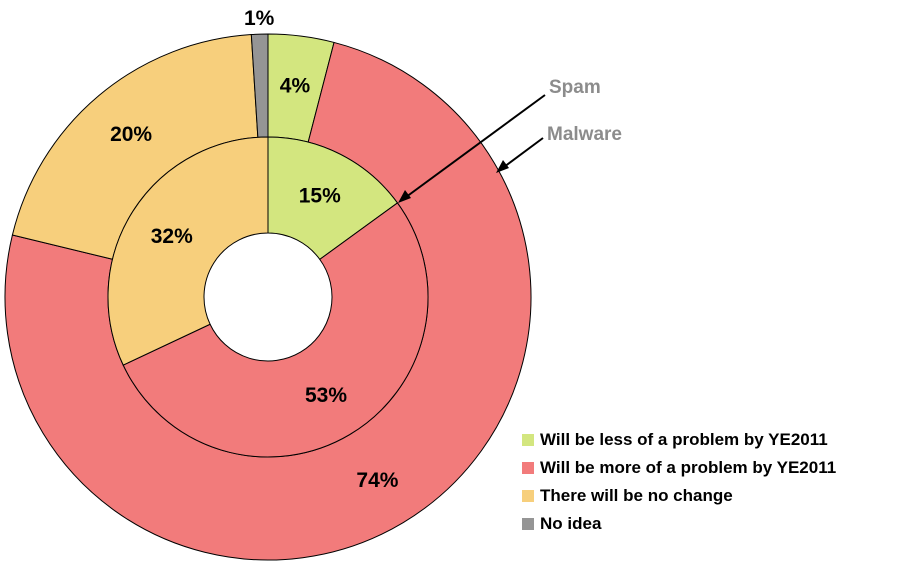 The image size is (906, 567). What do you see at coordinates (259, 18) in the screenshot?
I see `outer-data-label-no-idea: 1%` at bounding box center [259, 18].